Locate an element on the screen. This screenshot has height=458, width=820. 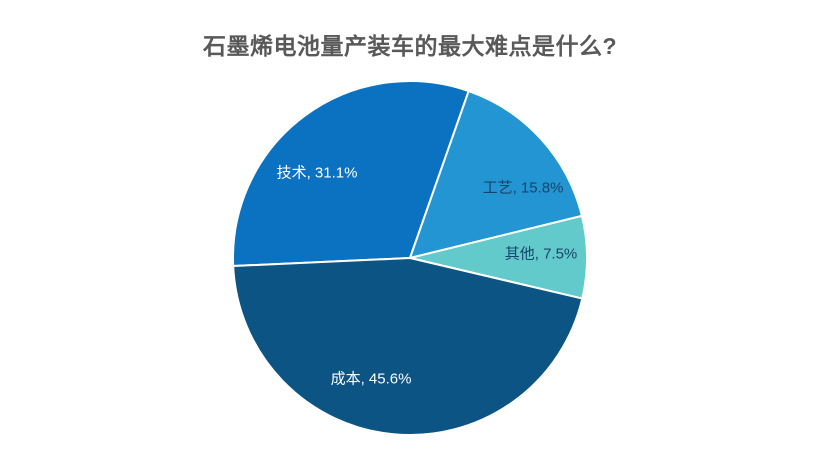
pie-slice-process is located at coordinates (496, 174).